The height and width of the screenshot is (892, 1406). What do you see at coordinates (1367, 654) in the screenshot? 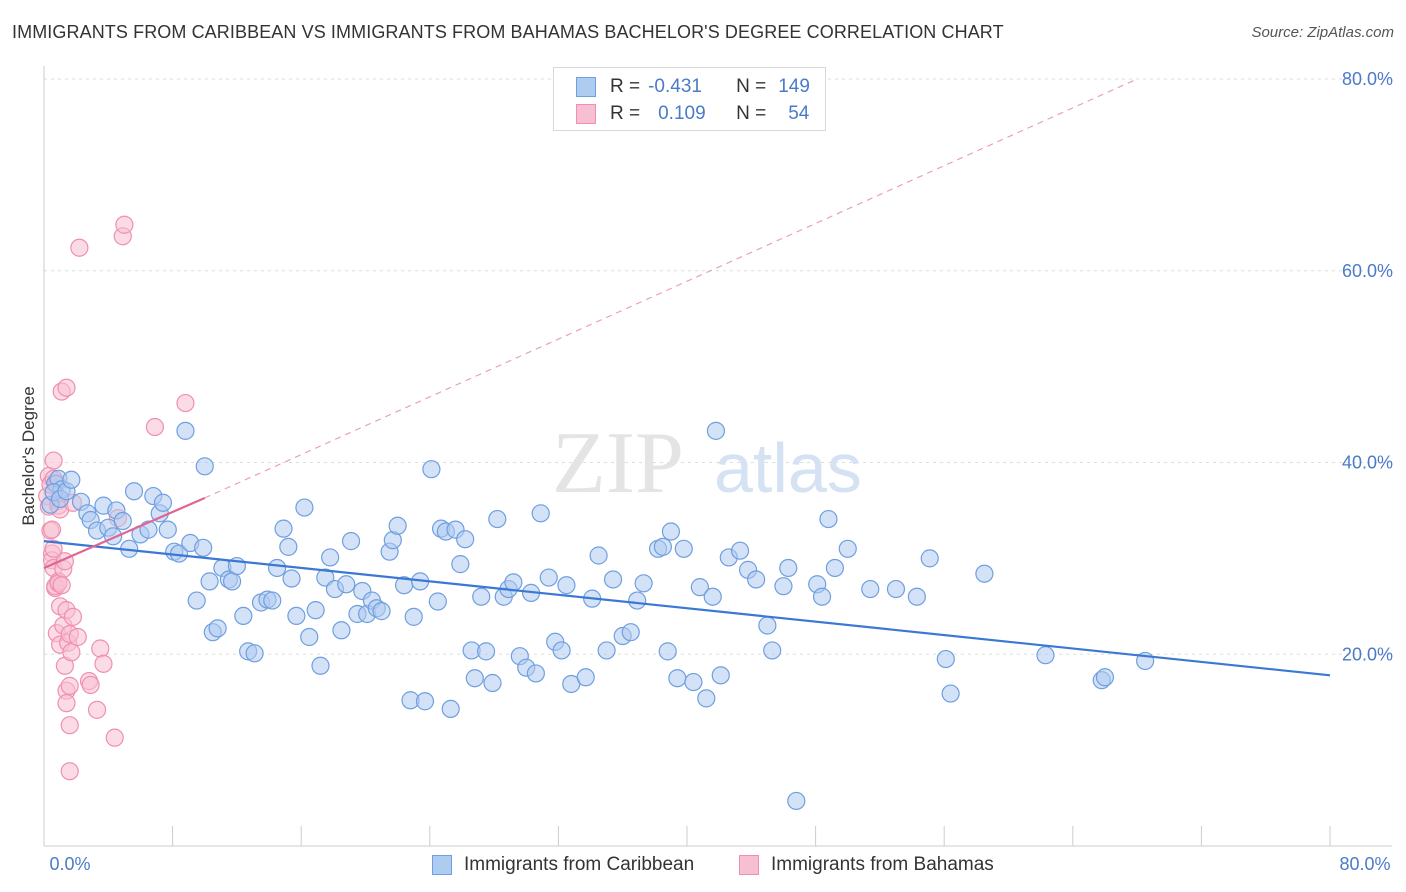
I see `y-tick-label: 20.0%` at bounding box center [1367, 654].